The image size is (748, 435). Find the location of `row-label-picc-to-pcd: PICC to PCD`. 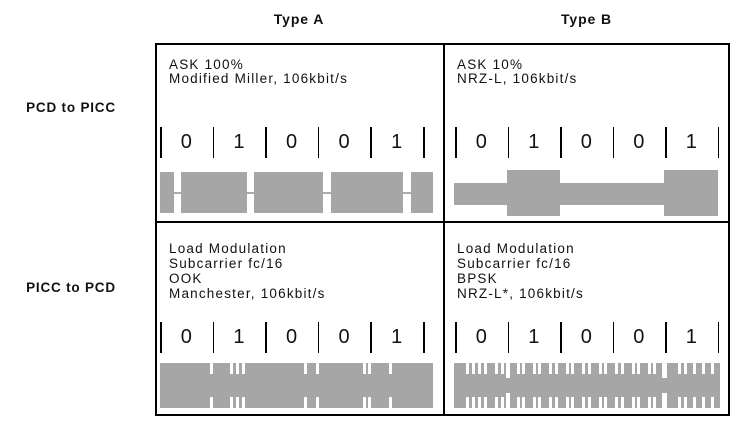

row-label-picc-to-pcd: PICC to PCD is located at coordinates (71, 287).